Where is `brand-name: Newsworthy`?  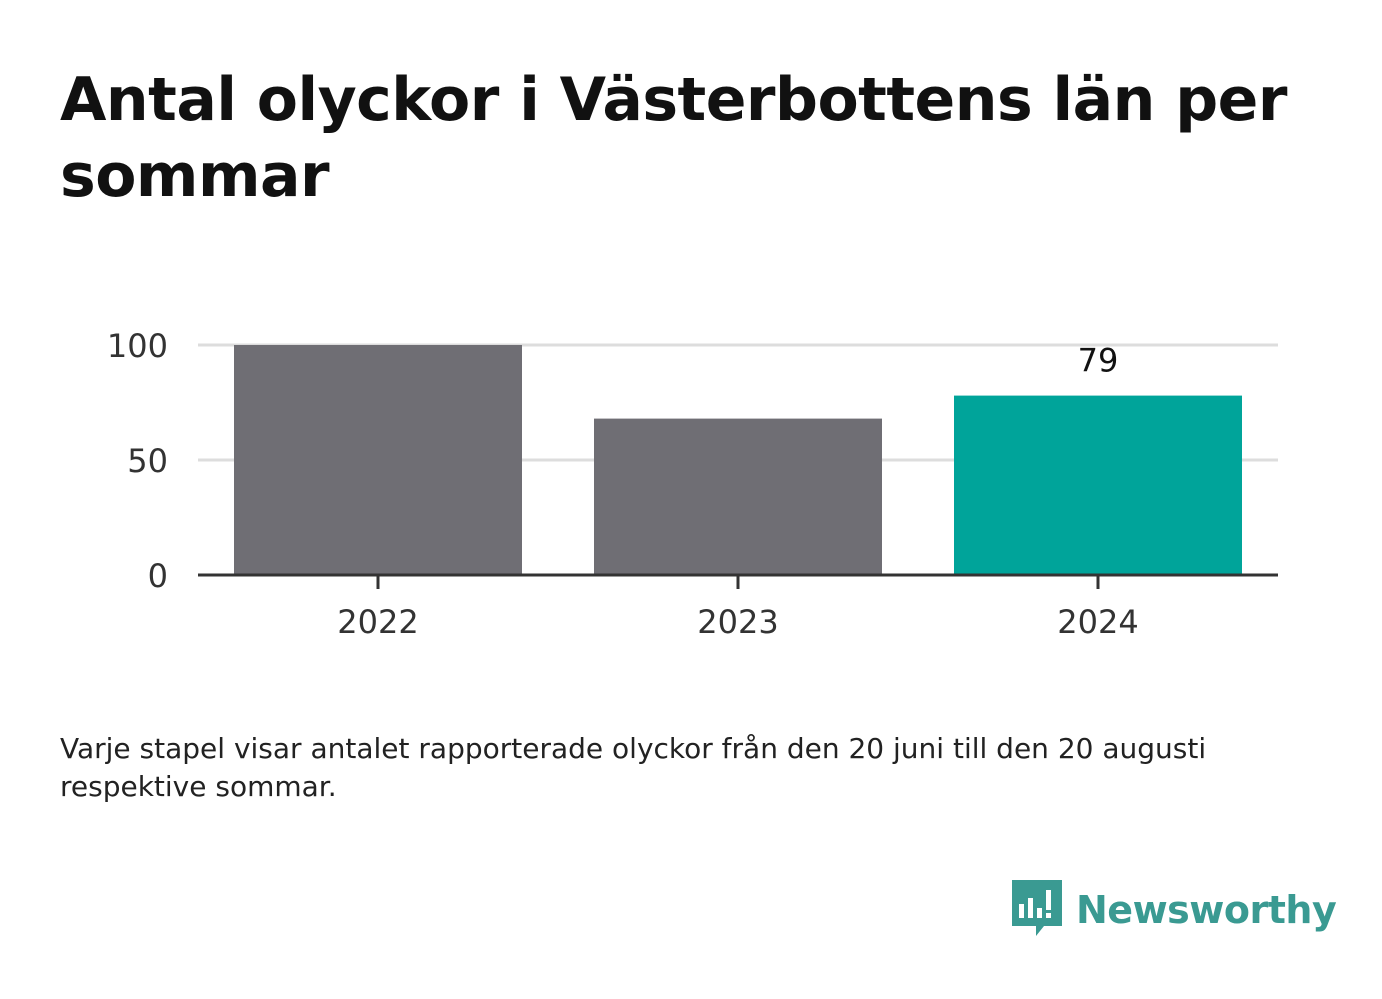
brand-name: Newsworthy is located at coordinates (1206, 910).